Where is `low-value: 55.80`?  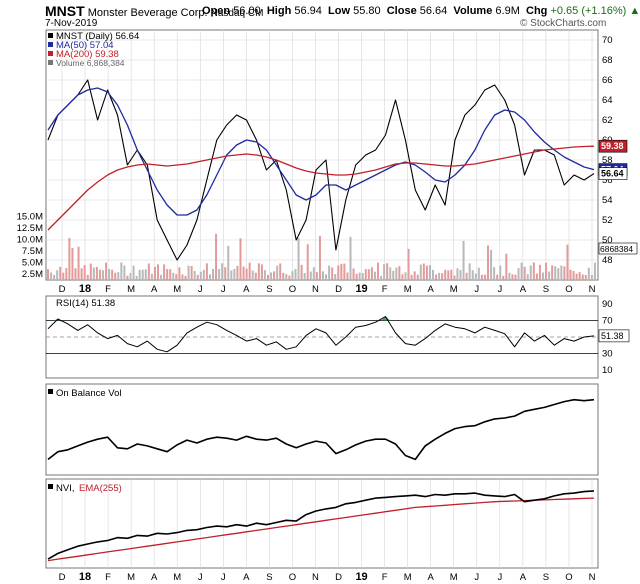
low-value: 55.80 is located at coordinates (367, 11).